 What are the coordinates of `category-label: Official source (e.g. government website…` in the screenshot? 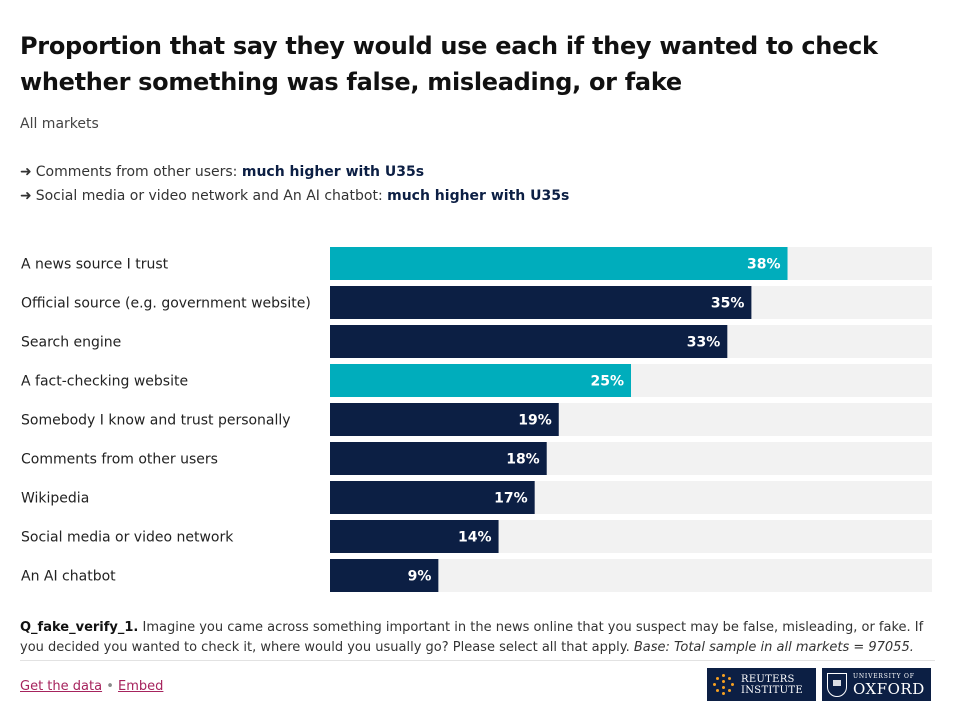 It's located at (166, 304).